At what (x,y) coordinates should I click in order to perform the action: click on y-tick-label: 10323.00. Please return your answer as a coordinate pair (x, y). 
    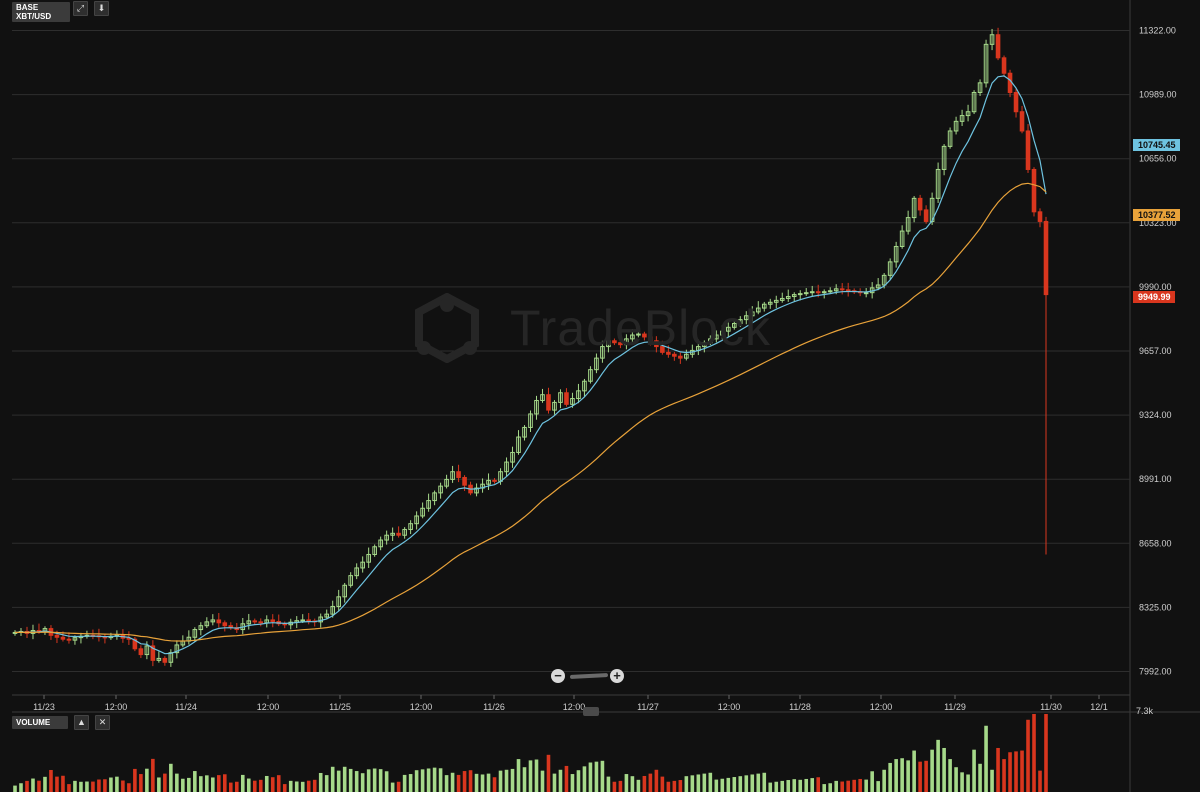
    Looking at the image, I should click on (1158, 223).